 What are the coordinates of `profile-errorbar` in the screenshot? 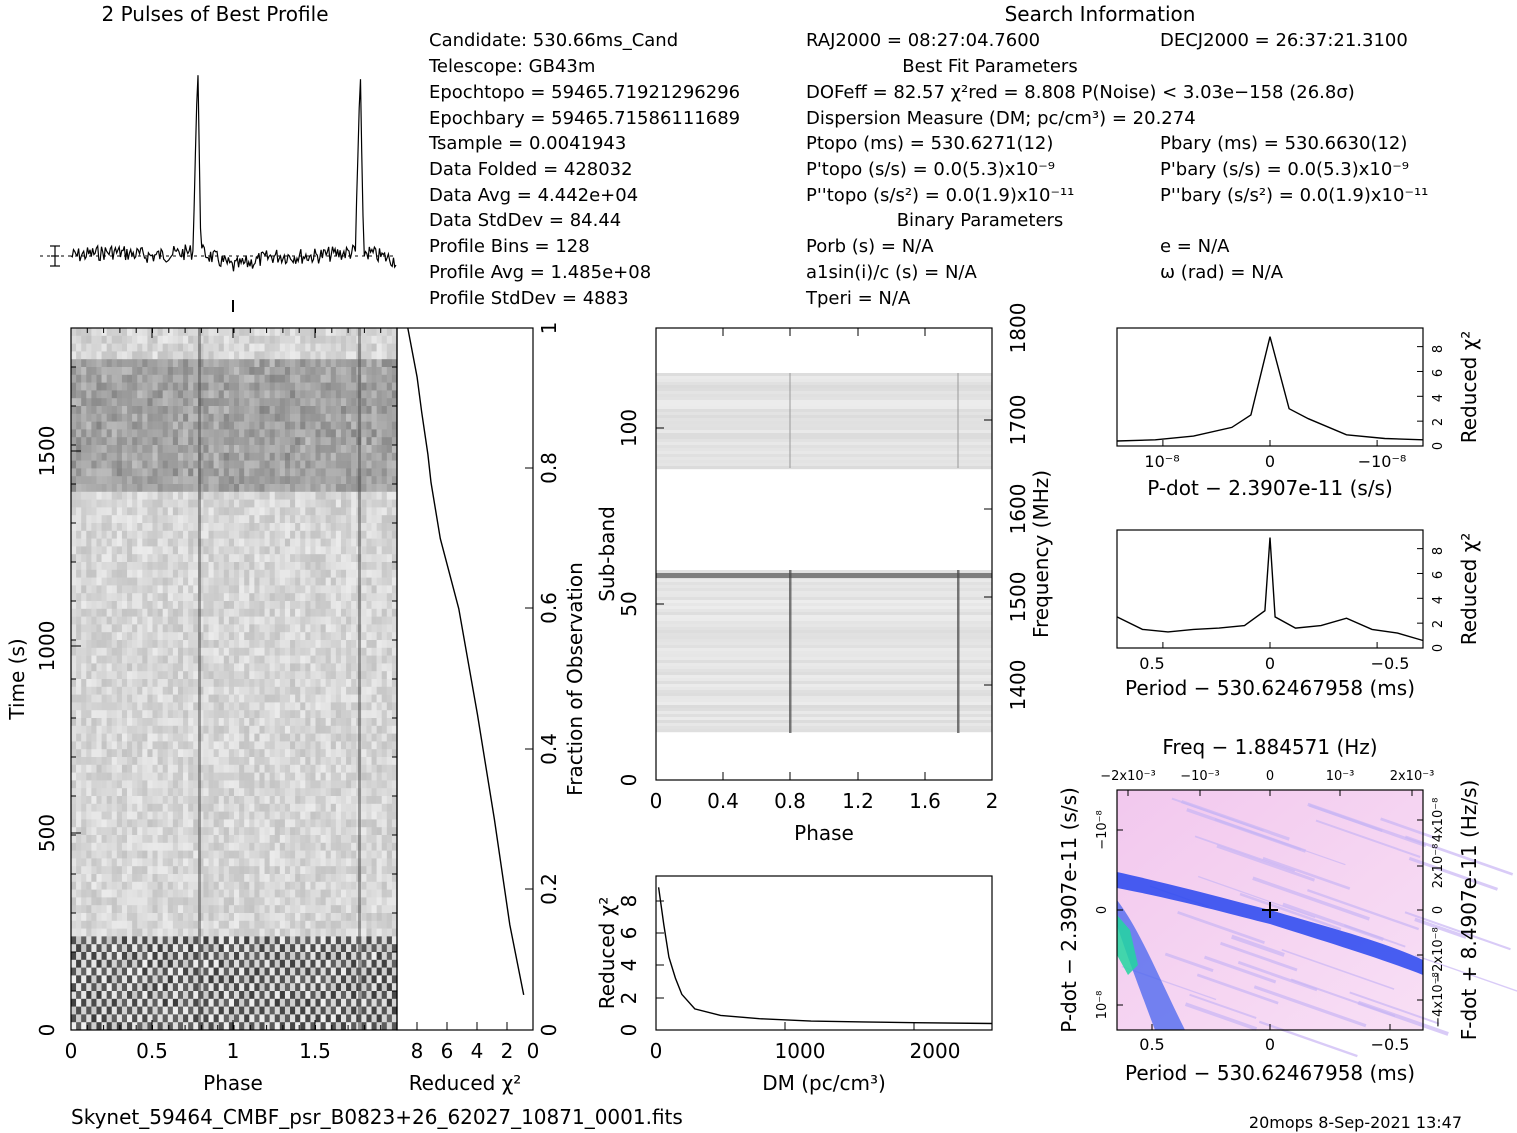 It's located at (55, 256).